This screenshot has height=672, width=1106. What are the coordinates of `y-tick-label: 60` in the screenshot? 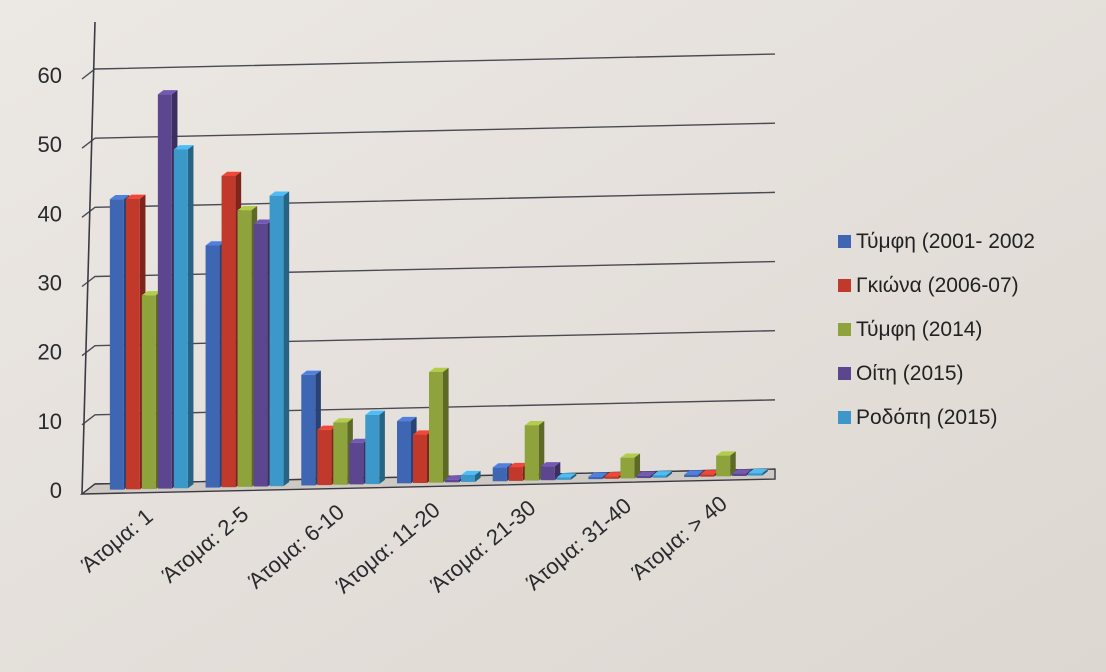 It's located at (50, 75).